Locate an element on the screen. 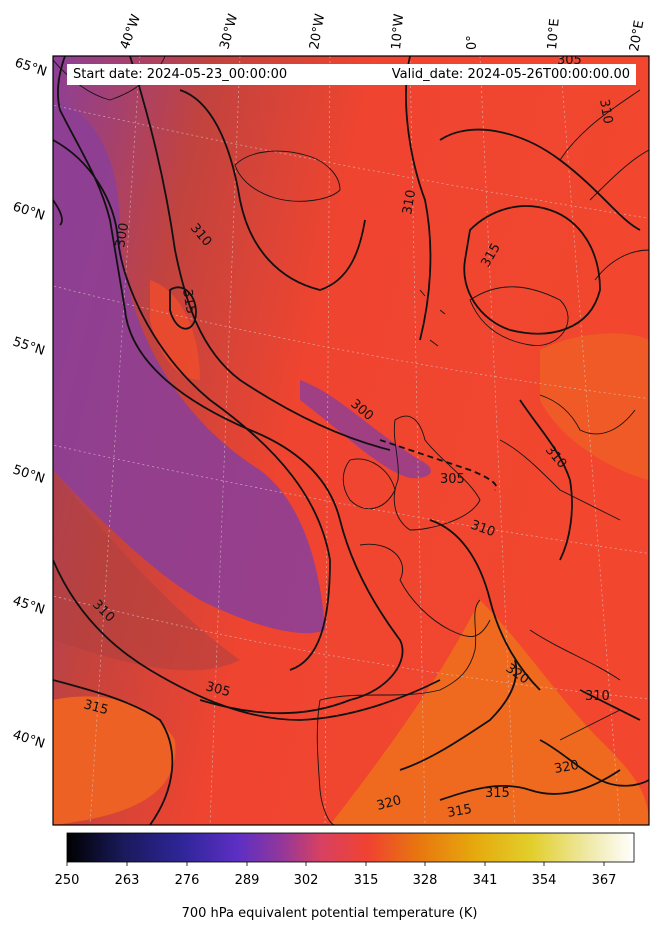 This screenshot has width=659, height=940. ireland-coast is located at coordinates (369, 484).